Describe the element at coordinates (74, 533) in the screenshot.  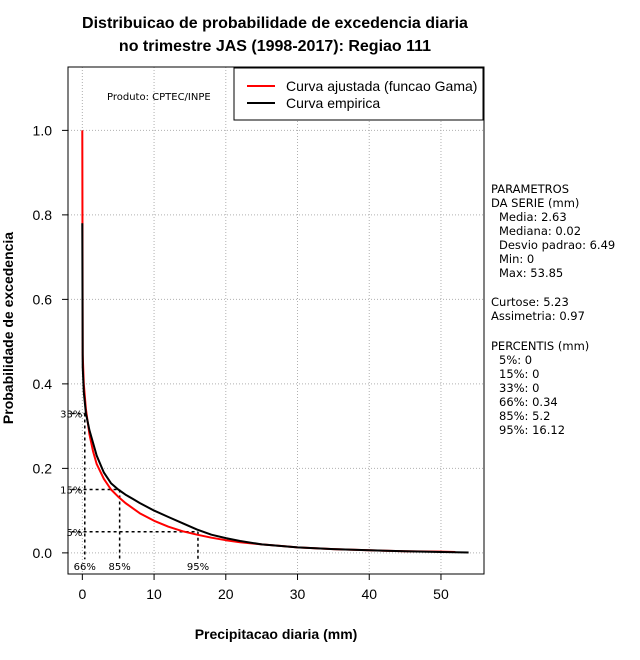
I see `percentile-y-label: 5%` at that location.